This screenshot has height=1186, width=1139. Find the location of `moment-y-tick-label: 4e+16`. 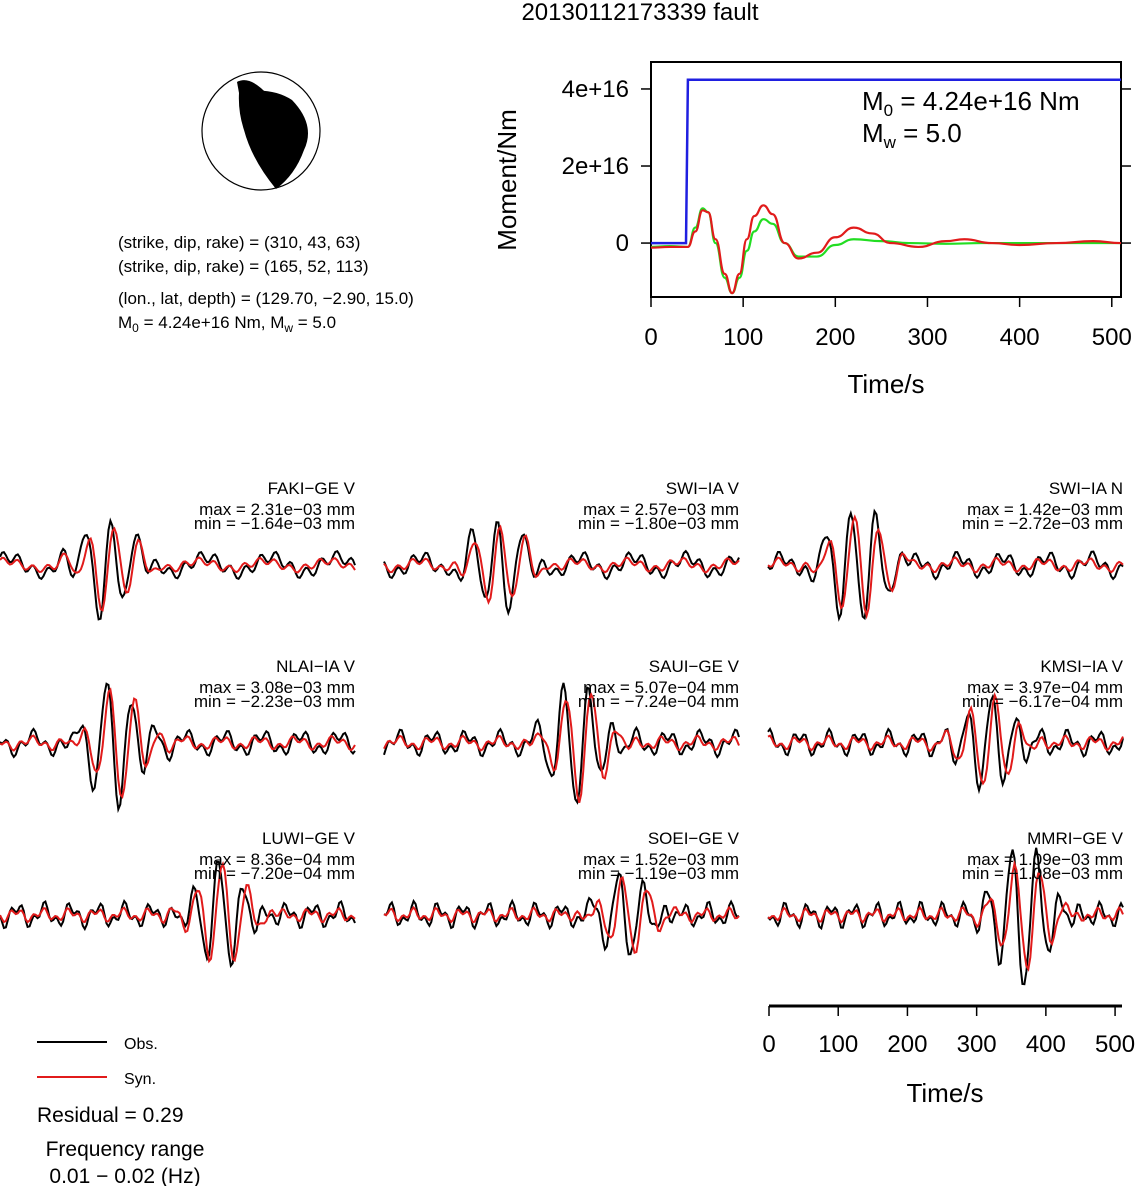

moment-y-tick-label: 4e+16 is located at coordinates (595, 89).